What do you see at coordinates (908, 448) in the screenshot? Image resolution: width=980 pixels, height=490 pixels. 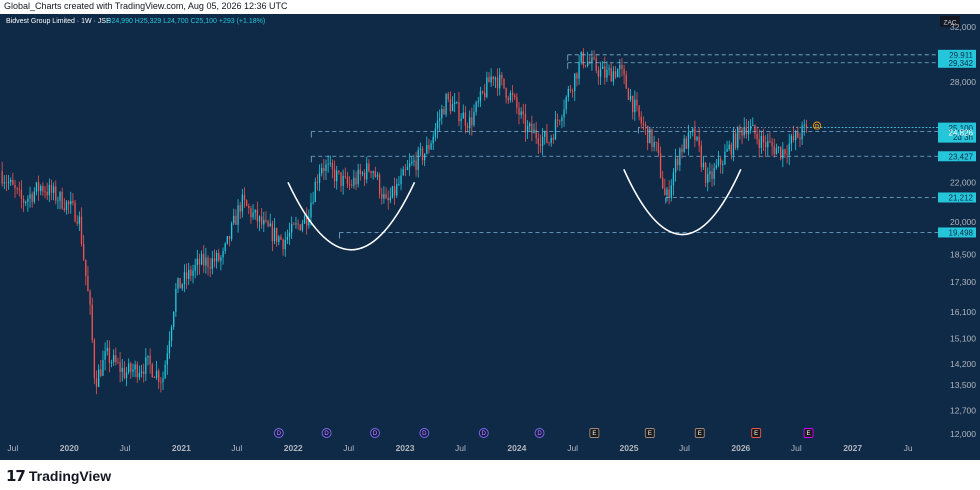 I see `x-tick-label: Ju` at bounding box center [908, 448].